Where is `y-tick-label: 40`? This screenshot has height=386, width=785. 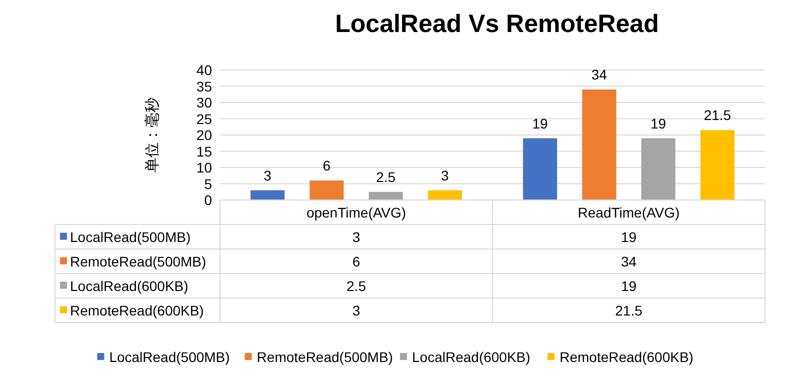 y-tick-label: 40 is located at coordinates (204, 70).